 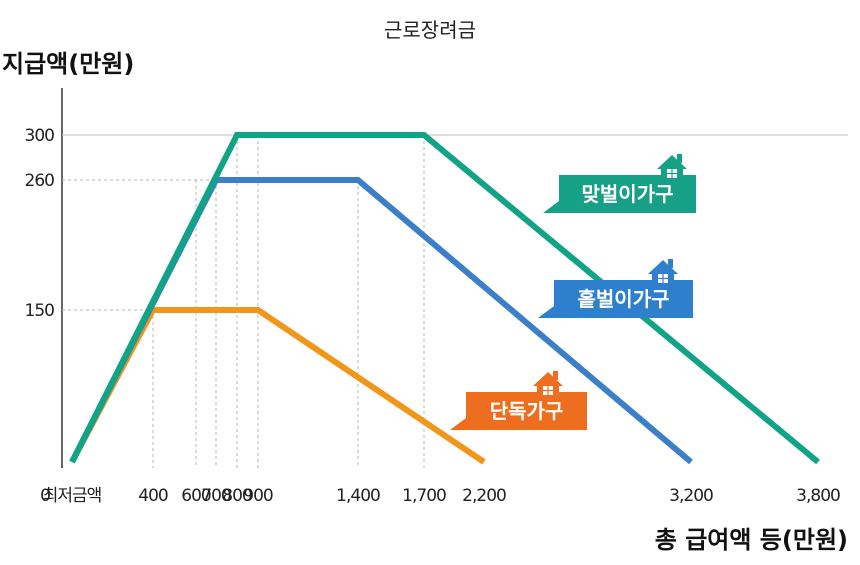 What do you see at coordinates (484, 496) in the screenshot?
I see `x-tick-label: 2,200` at bounding box center [484, 496].